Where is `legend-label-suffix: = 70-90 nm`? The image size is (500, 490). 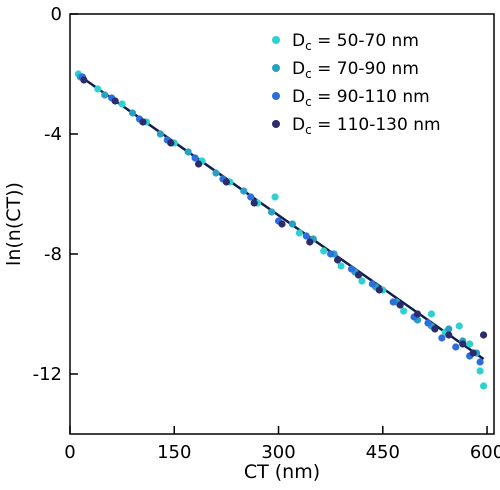
legend-label-suffix: = 70-90 nm is located at coordinates (365, 69).